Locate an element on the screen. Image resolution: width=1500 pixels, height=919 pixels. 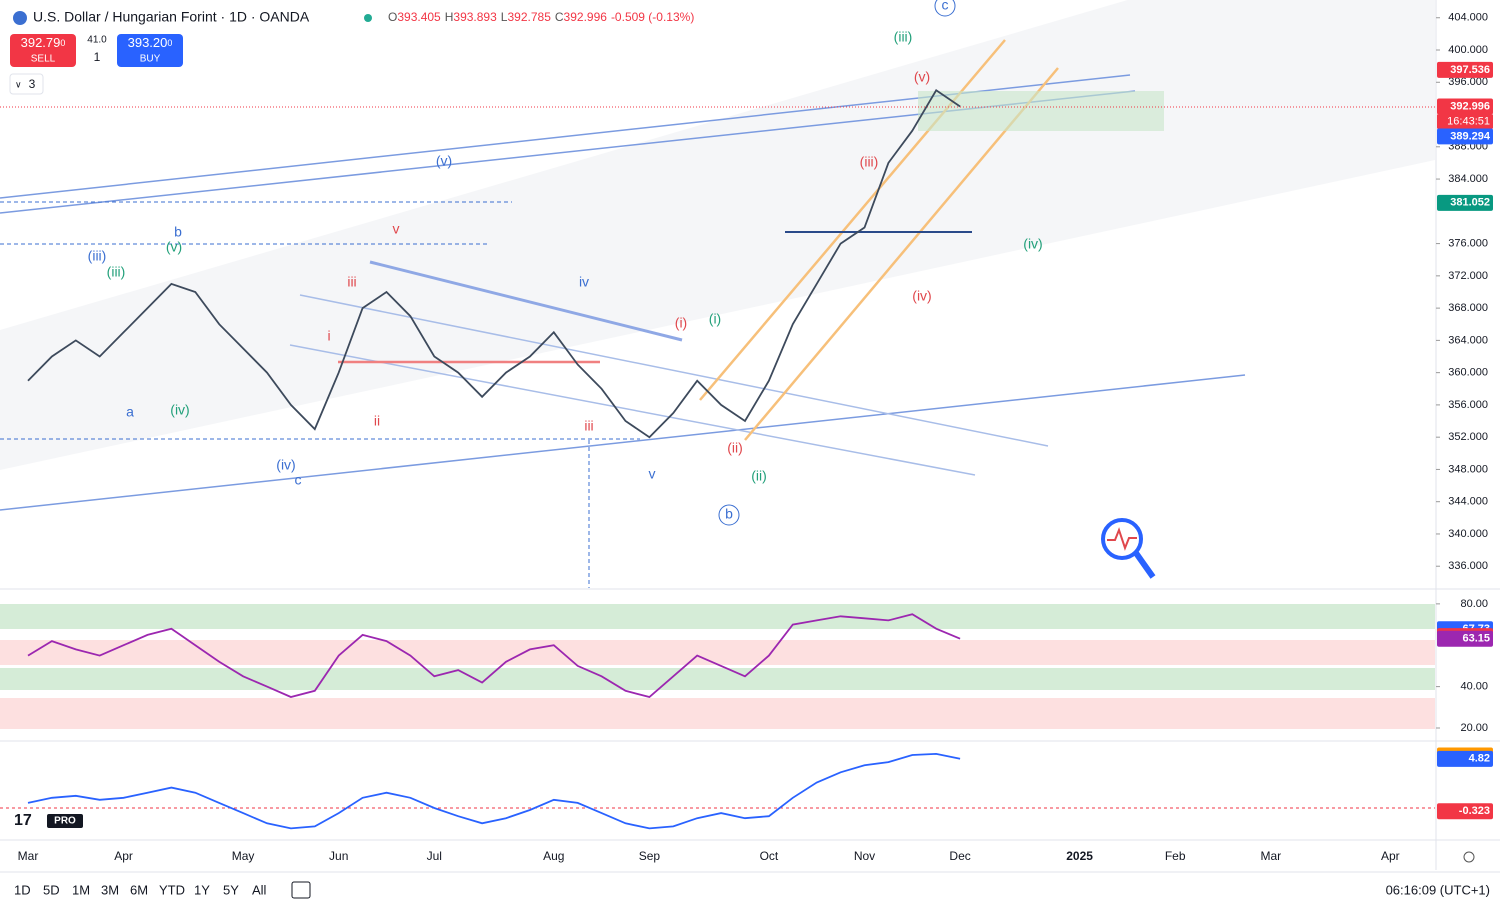
range-button: 6M is located at coordinates (139, 889).